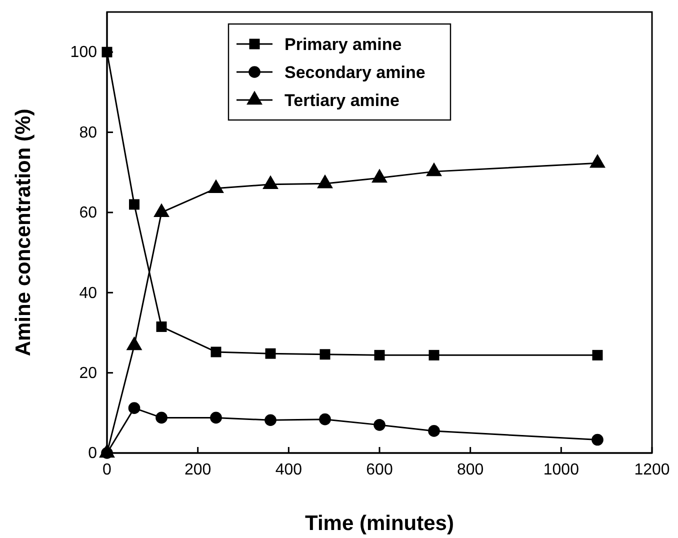 The width and height of the screenshot is (678, 538). I want to click on legend-label: Secondary amine, so click(355, 72).